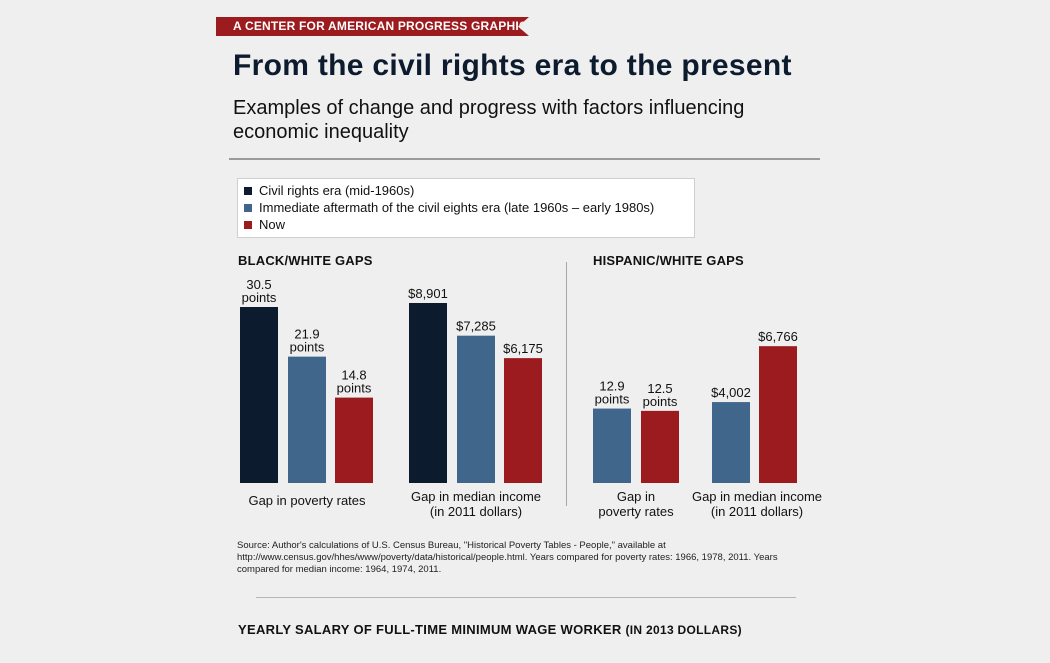 The width and height of the screenshot is (1050, 663). What do you see at coordinates (353, 375) in the screenshot?
I see `bar-value-label: 14.8` at bounding box center [353, 375].